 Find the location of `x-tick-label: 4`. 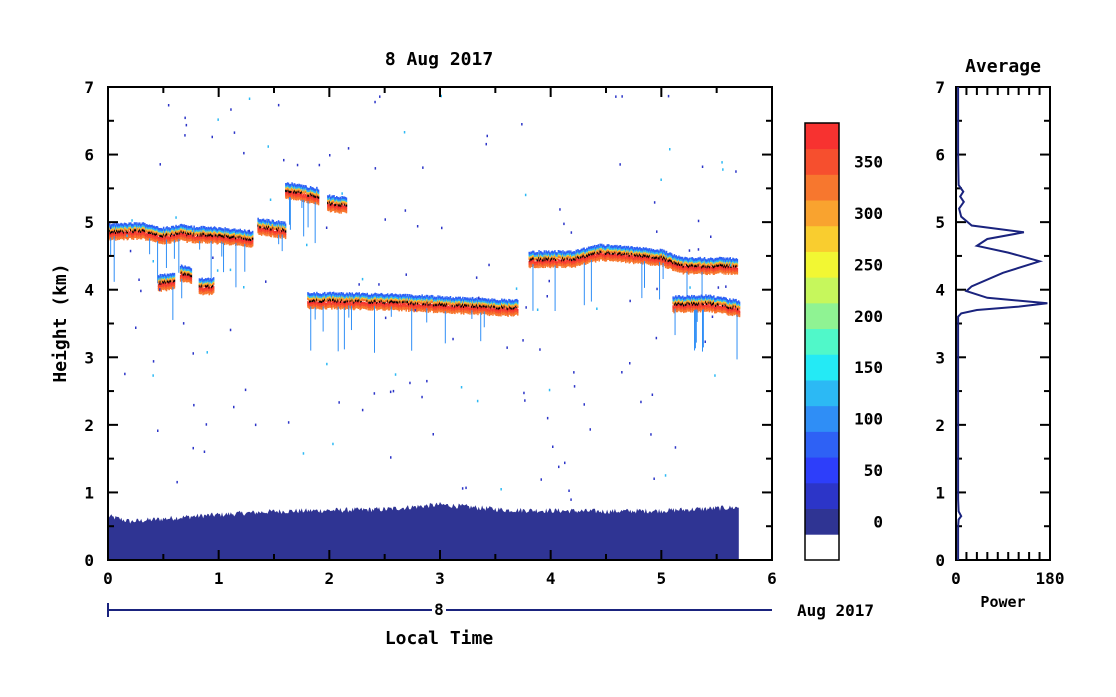

x-tick-label: 4 is located at coordinates (551, 578).